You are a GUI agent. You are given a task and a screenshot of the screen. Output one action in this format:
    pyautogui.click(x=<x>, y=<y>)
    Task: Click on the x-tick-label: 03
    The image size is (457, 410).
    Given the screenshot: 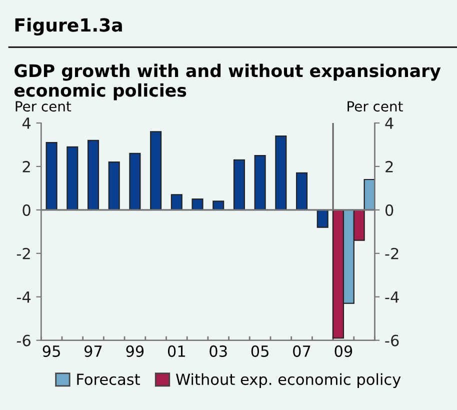 What is the action you would take?
    pyautogui.click(x=218, y=351)
    